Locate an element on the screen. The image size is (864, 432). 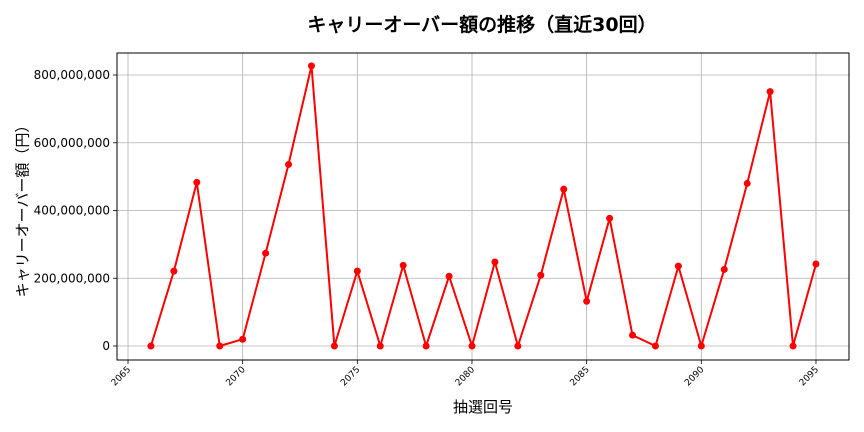
x-tick-label: 2075 is located at coordinates (350, 376).